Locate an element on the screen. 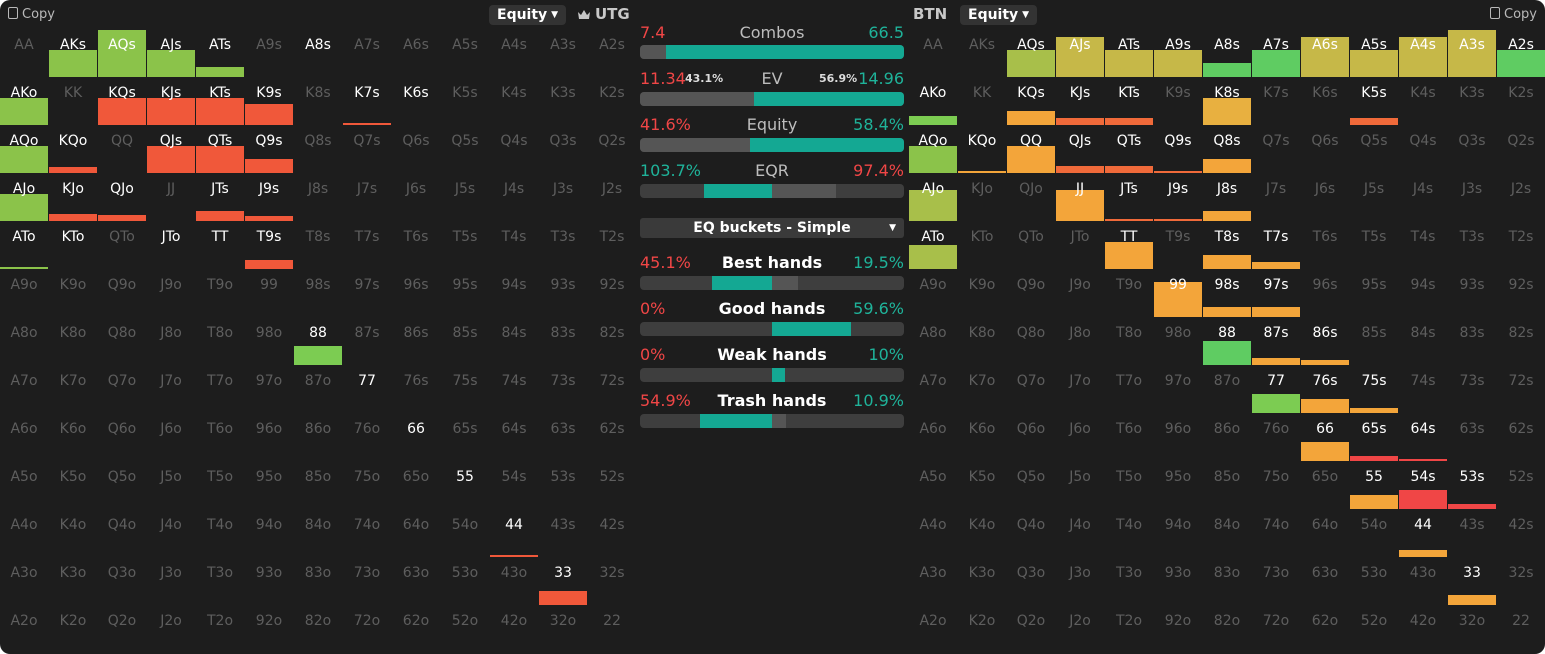 The height and width of the screenshot is (654, 1545). right-hand-cell: 83o is located at coordinates (1227, 581).